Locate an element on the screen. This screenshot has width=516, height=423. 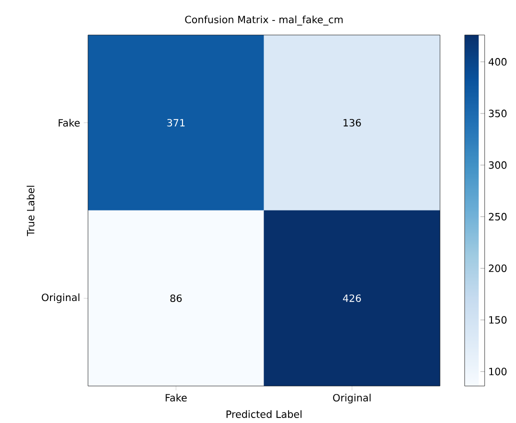
data-label: 136 is located at coordinates (352, 122).